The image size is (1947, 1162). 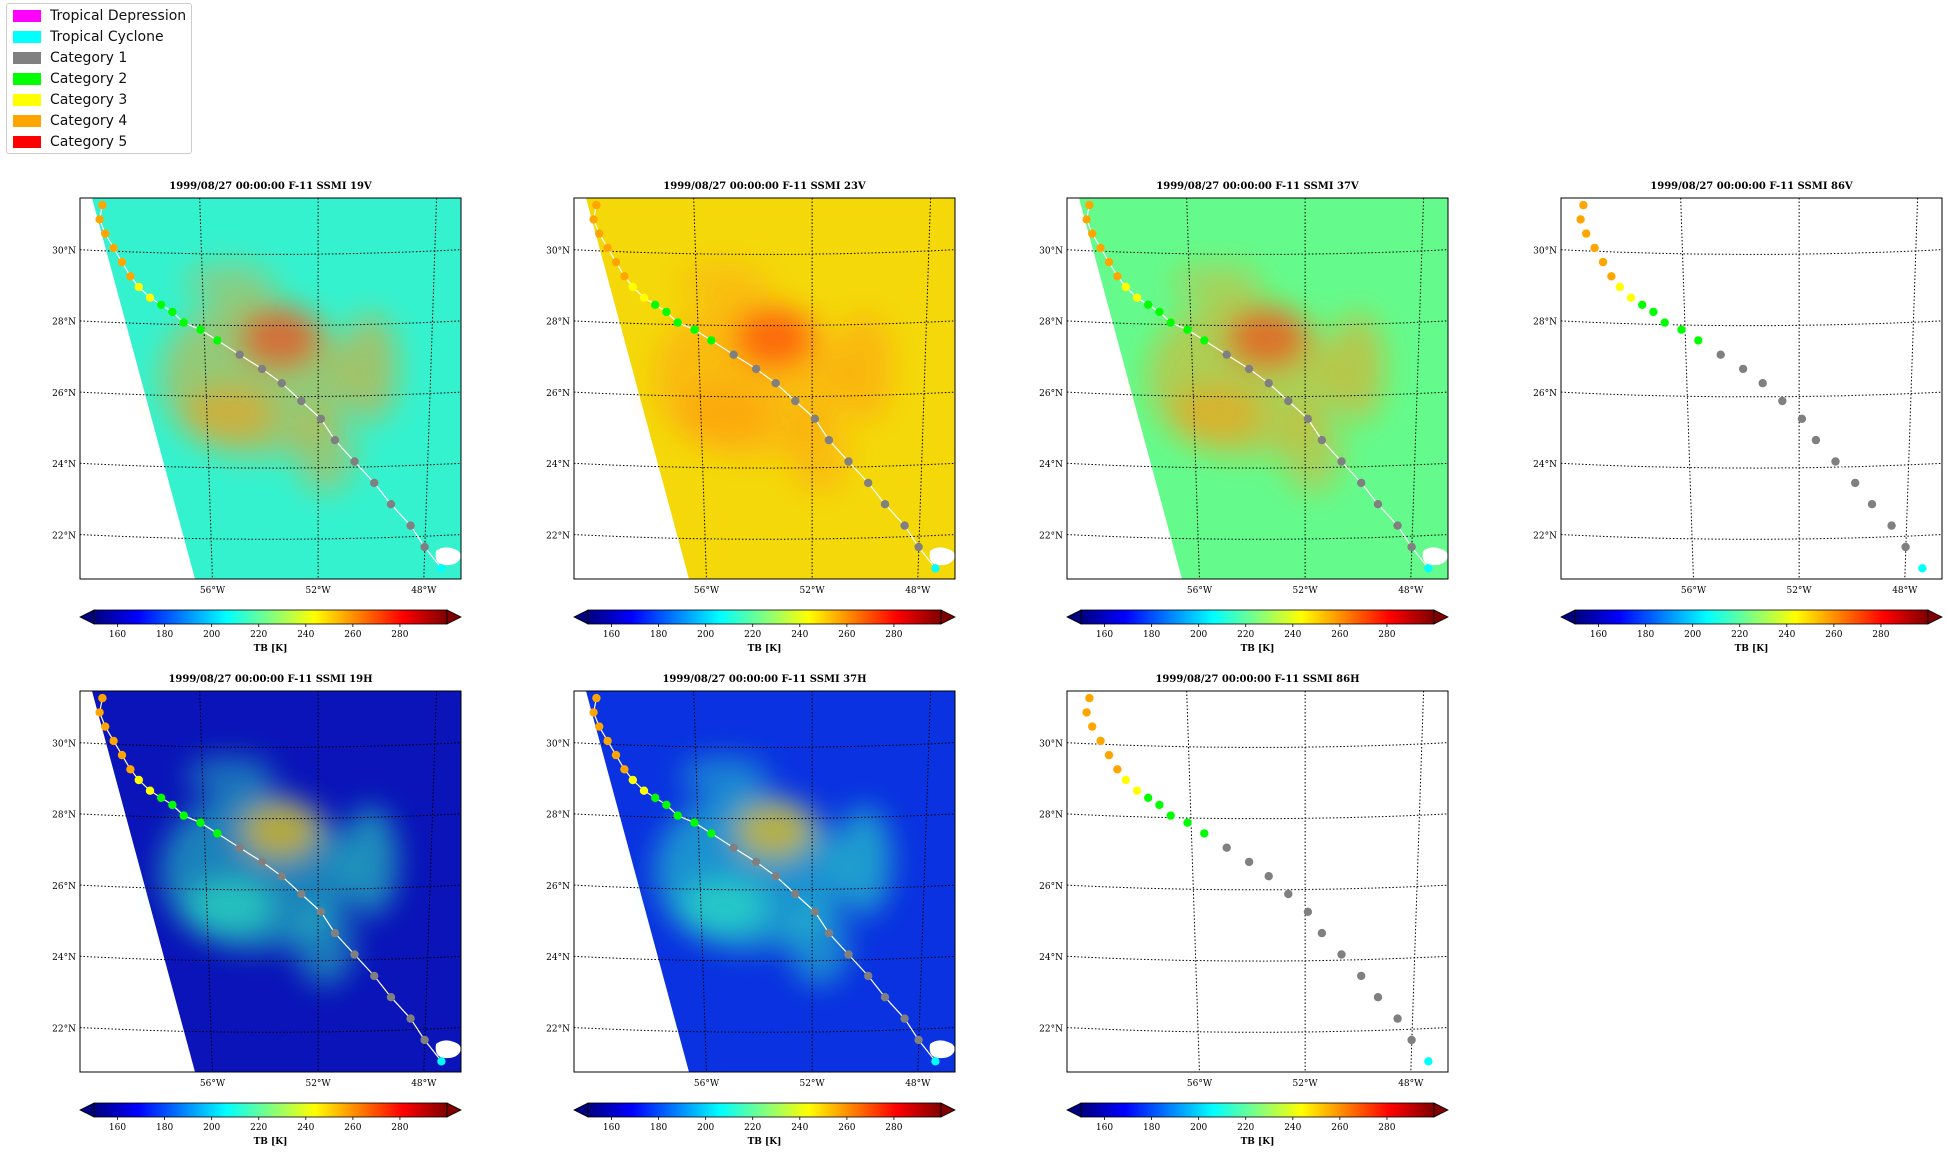 I want to click on panel-title: 1999/08/27 00:00:00 F-11 SSMI 23V, so click(x=764, y=186).